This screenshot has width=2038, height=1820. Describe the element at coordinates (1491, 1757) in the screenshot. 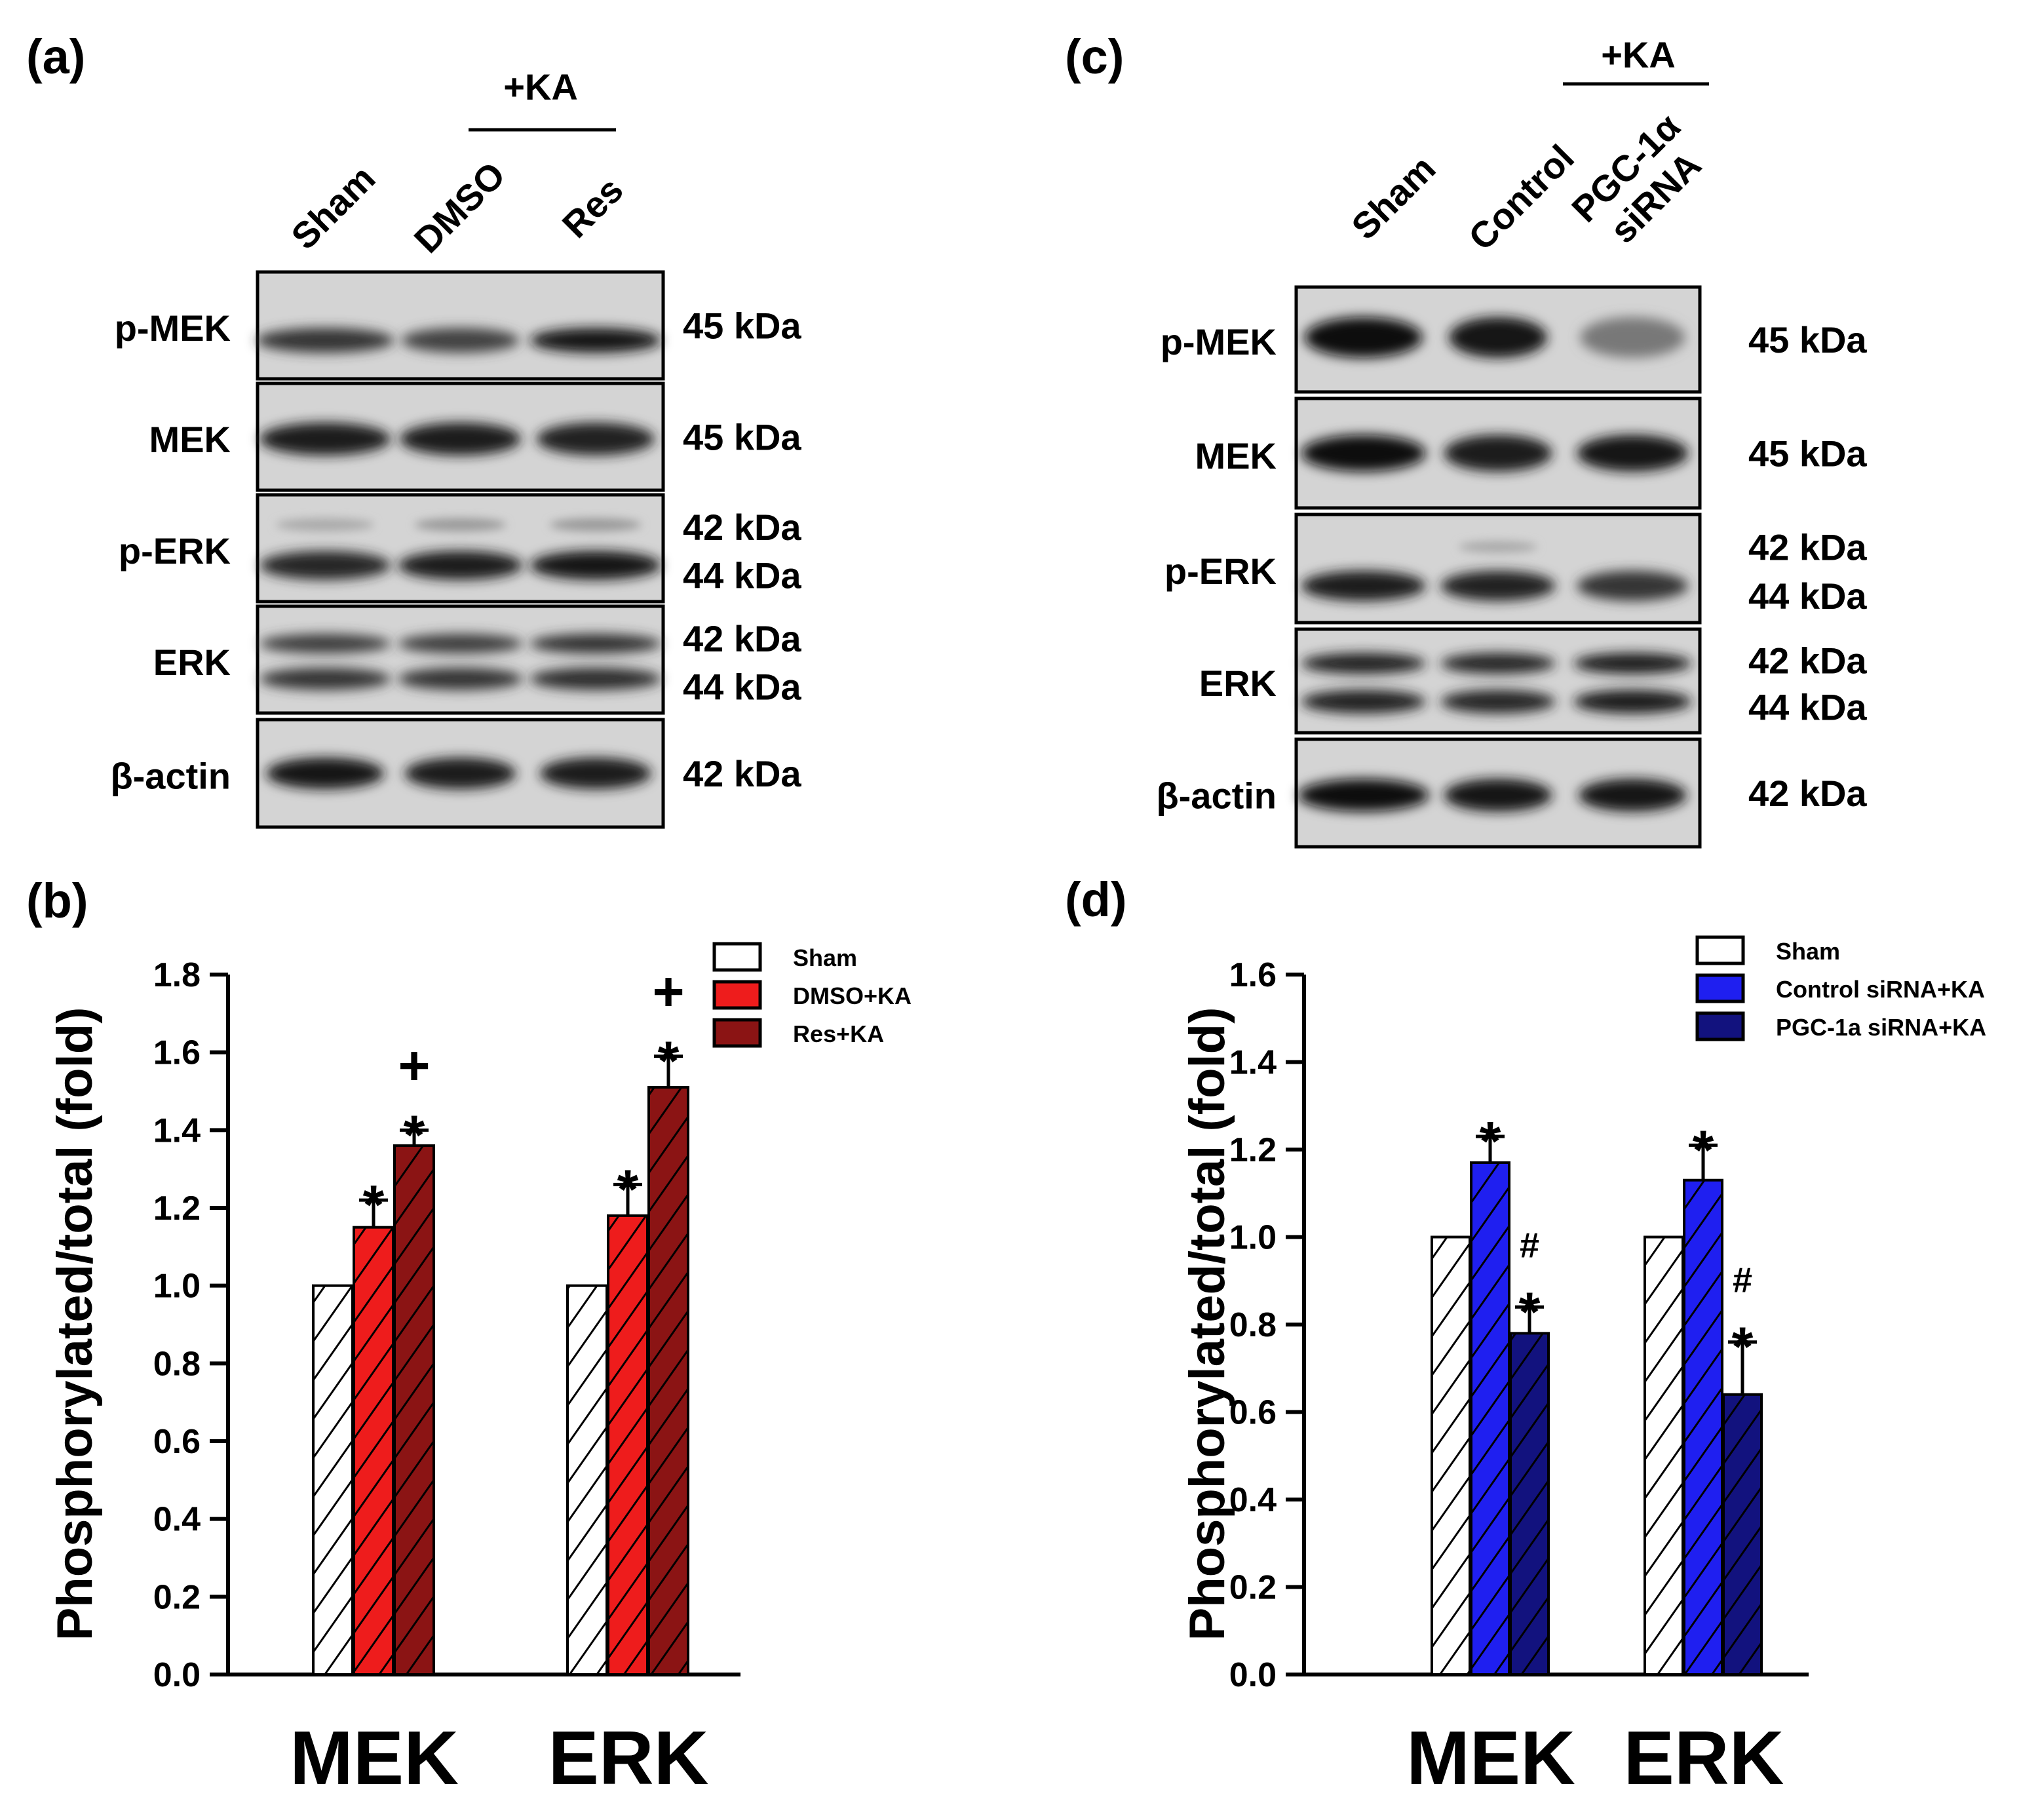

I see `category-label: MEK` at that location.